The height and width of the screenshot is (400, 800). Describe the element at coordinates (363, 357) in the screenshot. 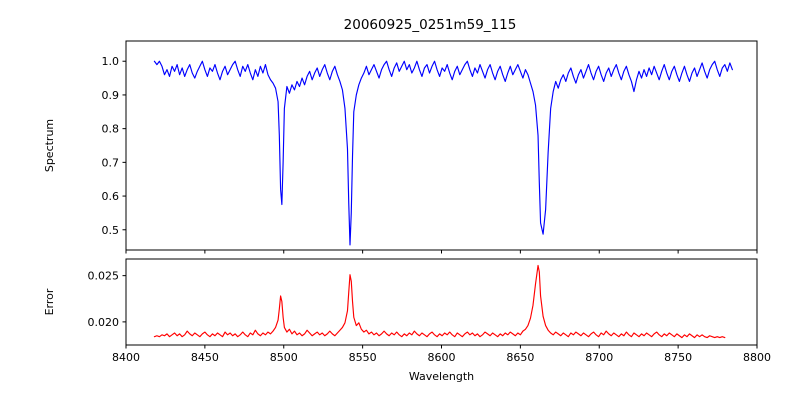

I see `x-tick-label: 8550` at that location.